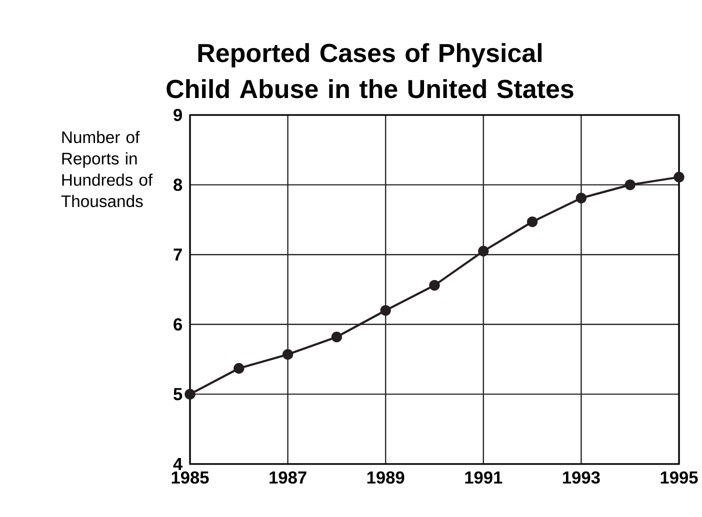 The image size is (702, 517). Describe the element at coordinates (107, 169) in the screenshot. I see `y-axis-title: Number of Reports in Hundreds of Thousands` at that location.